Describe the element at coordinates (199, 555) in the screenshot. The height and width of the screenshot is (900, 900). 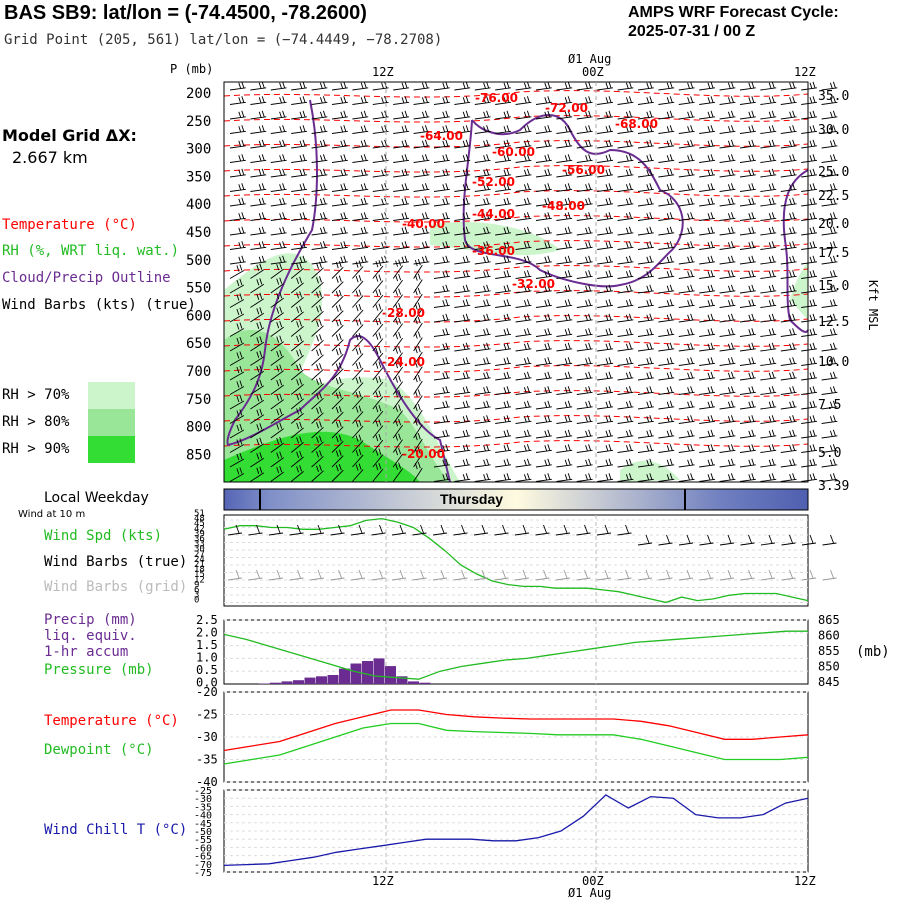
I see `wind-tick-label: 27` at that location.